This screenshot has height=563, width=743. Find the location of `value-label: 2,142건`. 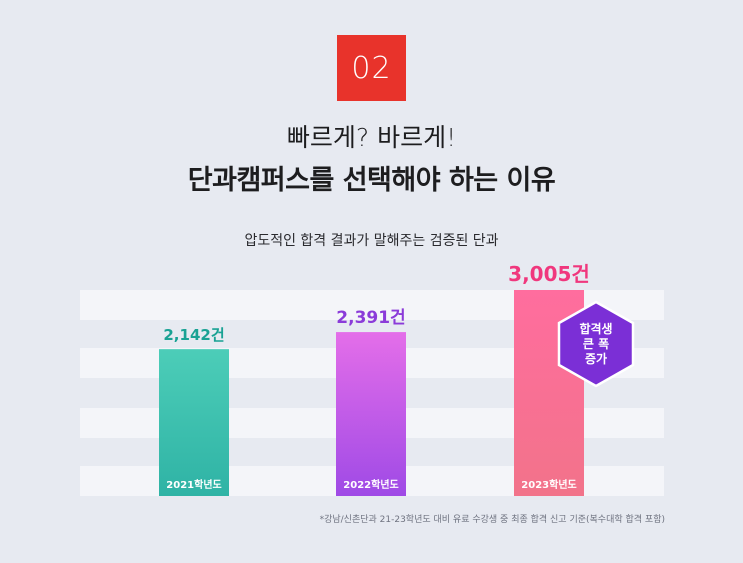

value-label: 2,142건 is located at coordinates (193, 335).